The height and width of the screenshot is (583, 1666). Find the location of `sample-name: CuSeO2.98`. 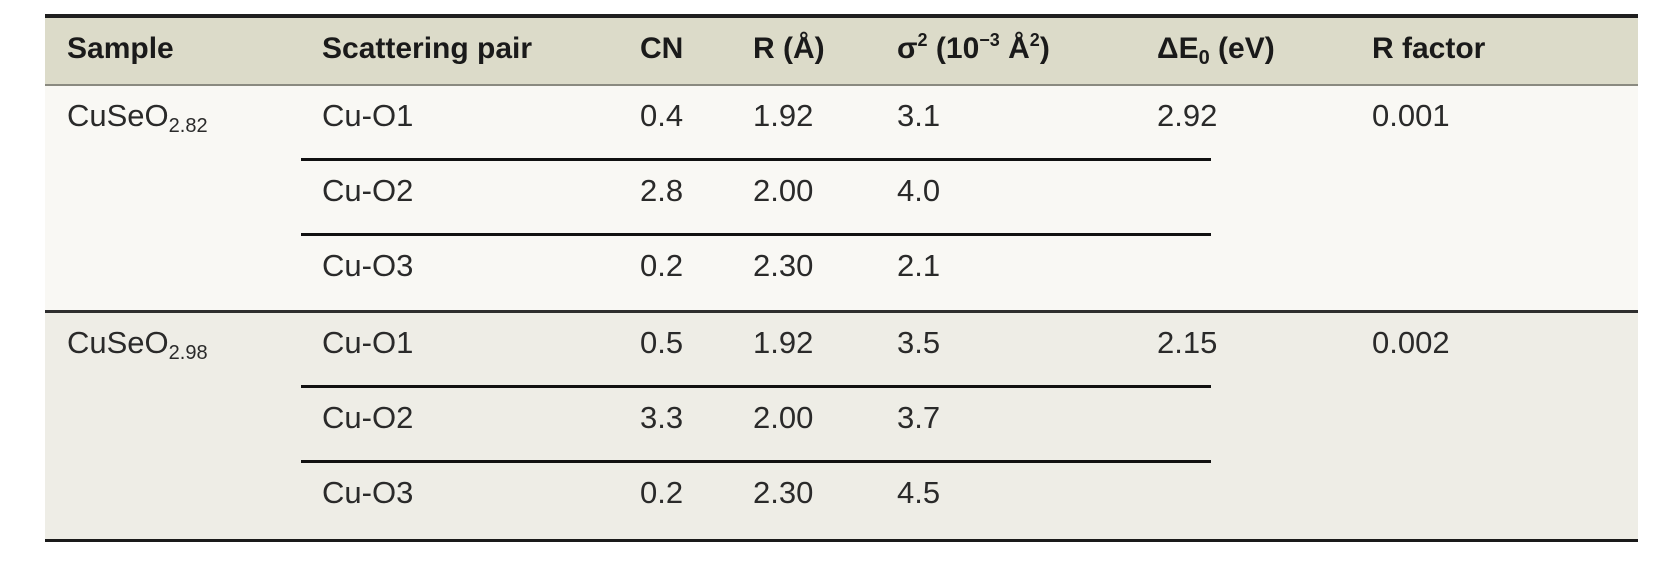

sample-name: CuSeO2.98 is located at coordinates (137, 345).